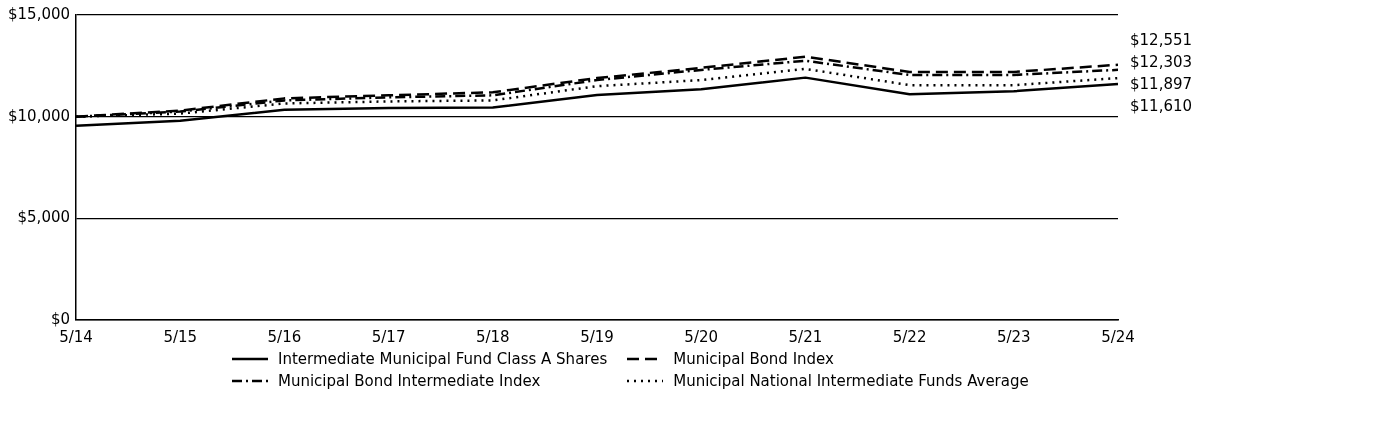  What do you see at coordinates (60, 318) in the screenshot?
I see `y-tick-label: $0` at bounding box center [60, 318].